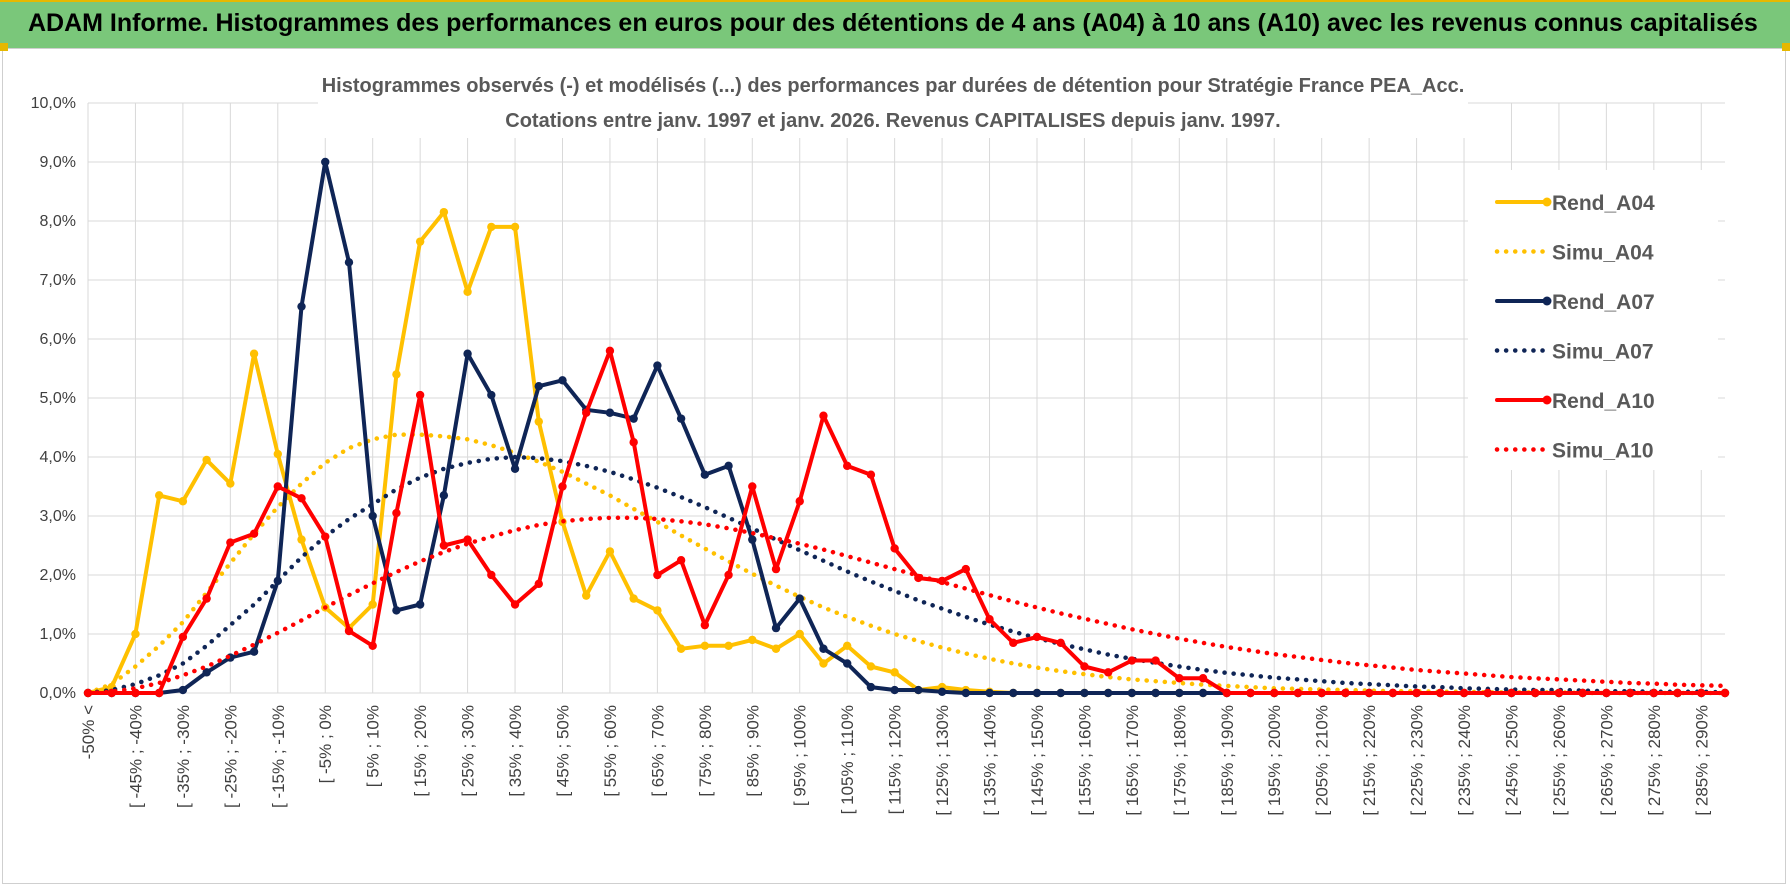 Image resolution: width=1790 pixels, height=888 pixels. What do you see at coordinates (135, 756) in the screenshot?
I see `x-tick-label: [ -45% ; -40%` at bounding box center [135, 756].